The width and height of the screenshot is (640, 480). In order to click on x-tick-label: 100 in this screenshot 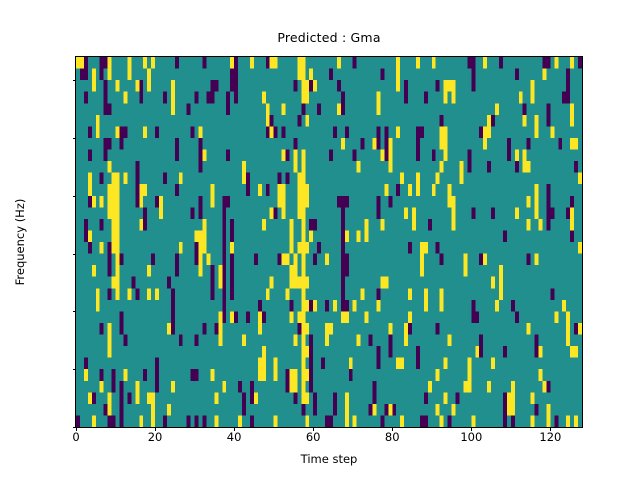, I will do `click(471, 437)`.